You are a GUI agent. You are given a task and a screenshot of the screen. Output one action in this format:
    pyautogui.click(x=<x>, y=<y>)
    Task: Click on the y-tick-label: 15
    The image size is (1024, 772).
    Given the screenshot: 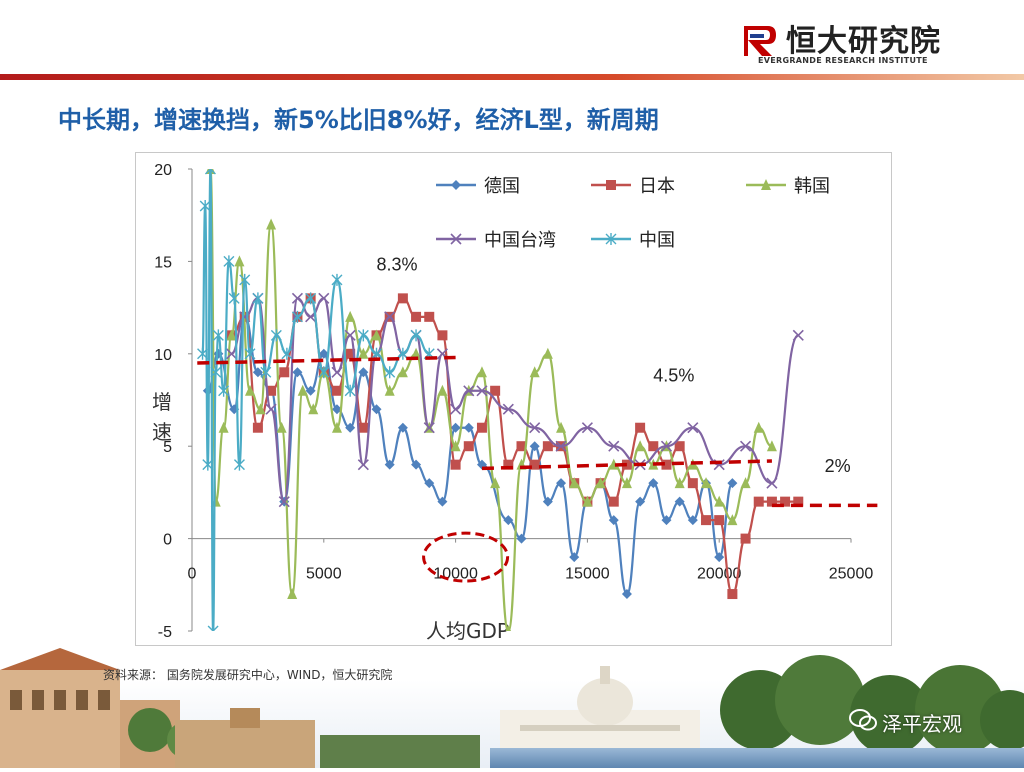 What is the action you would take?
    pyautogui.click(x=163, y=262)
    